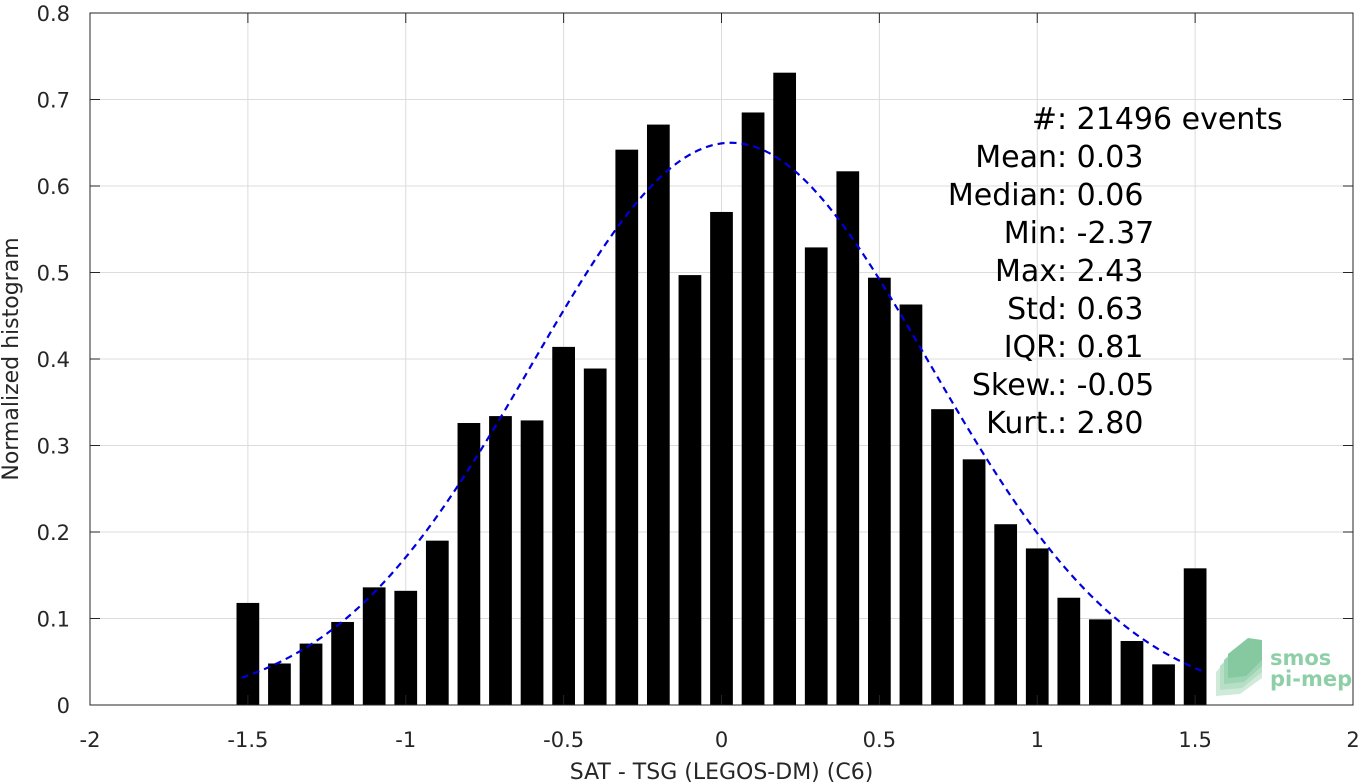  What do you see at coordinates (90, 740) in the screenshot?
I see `x-tick-label: -2` at bounding box center [90, 740].